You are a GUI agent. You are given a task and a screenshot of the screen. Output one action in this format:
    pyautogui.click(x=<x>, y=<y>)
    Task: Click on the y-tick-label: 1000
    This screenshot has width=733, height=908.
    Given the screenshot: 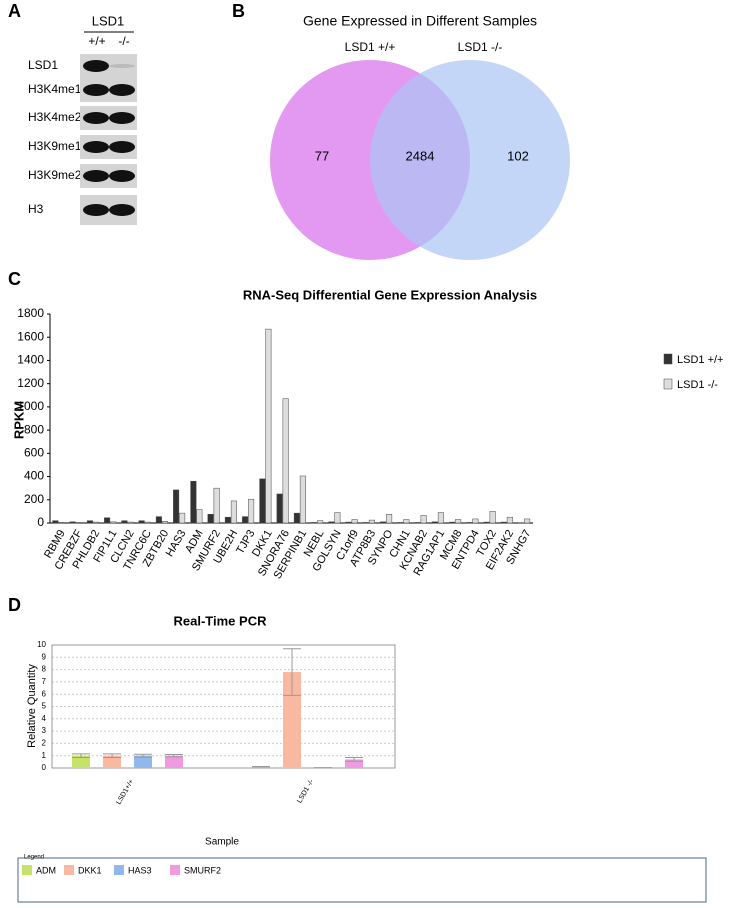 What is the action you would take?
    pyautogui.click(x=30, y=406)
    